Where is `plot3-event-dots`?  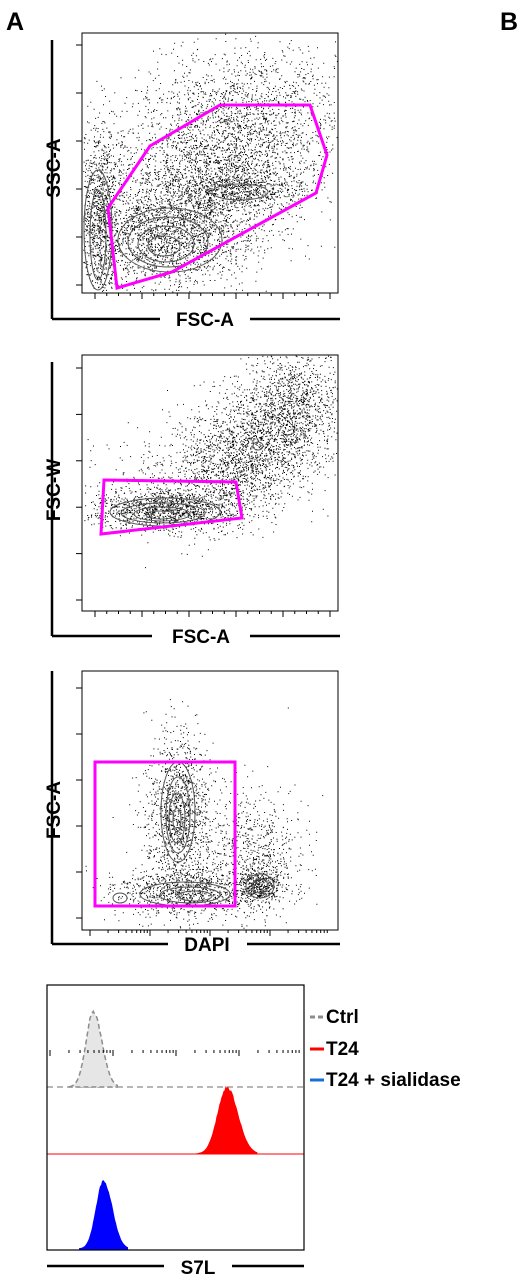
plot3-event-dots is located at coordinates (204, 814).